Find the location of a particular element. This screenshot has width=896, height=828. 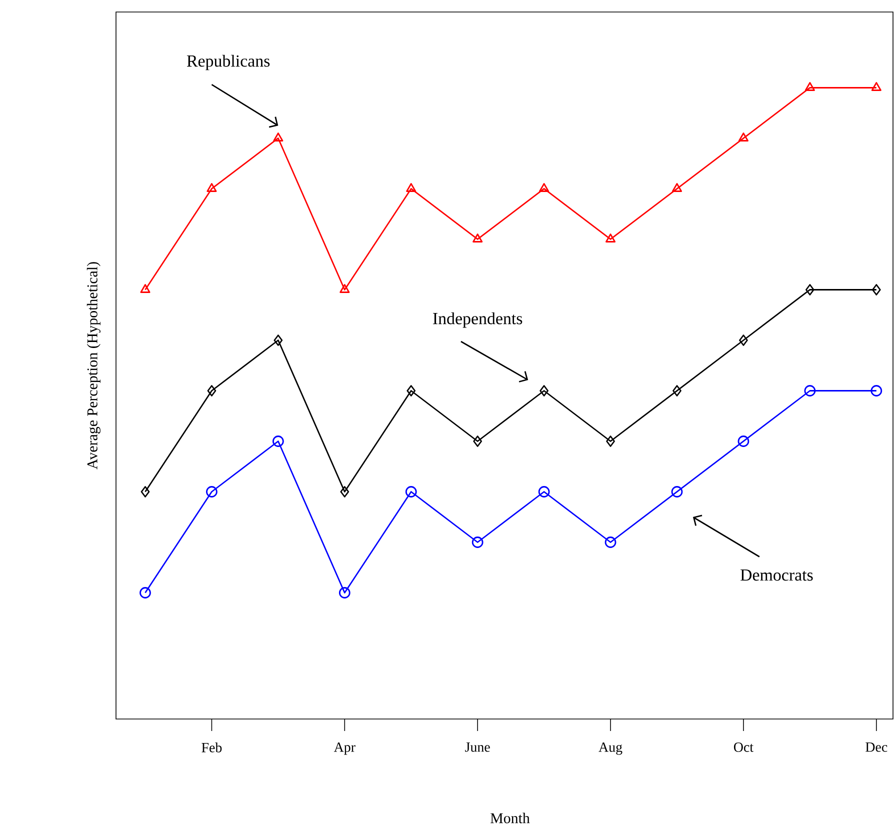

annotation: Democrats is located at coordinates (776, 575).